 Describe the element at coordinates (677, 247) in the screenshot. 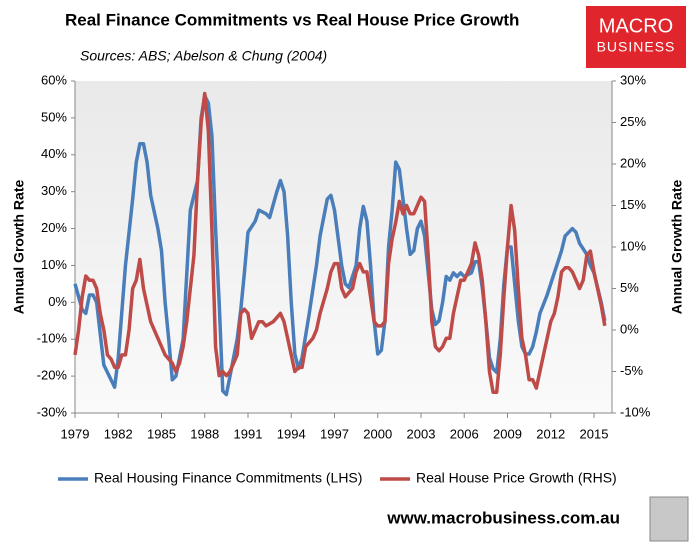

I see `y2-axis-title: Annual Growth Rate` at that location.